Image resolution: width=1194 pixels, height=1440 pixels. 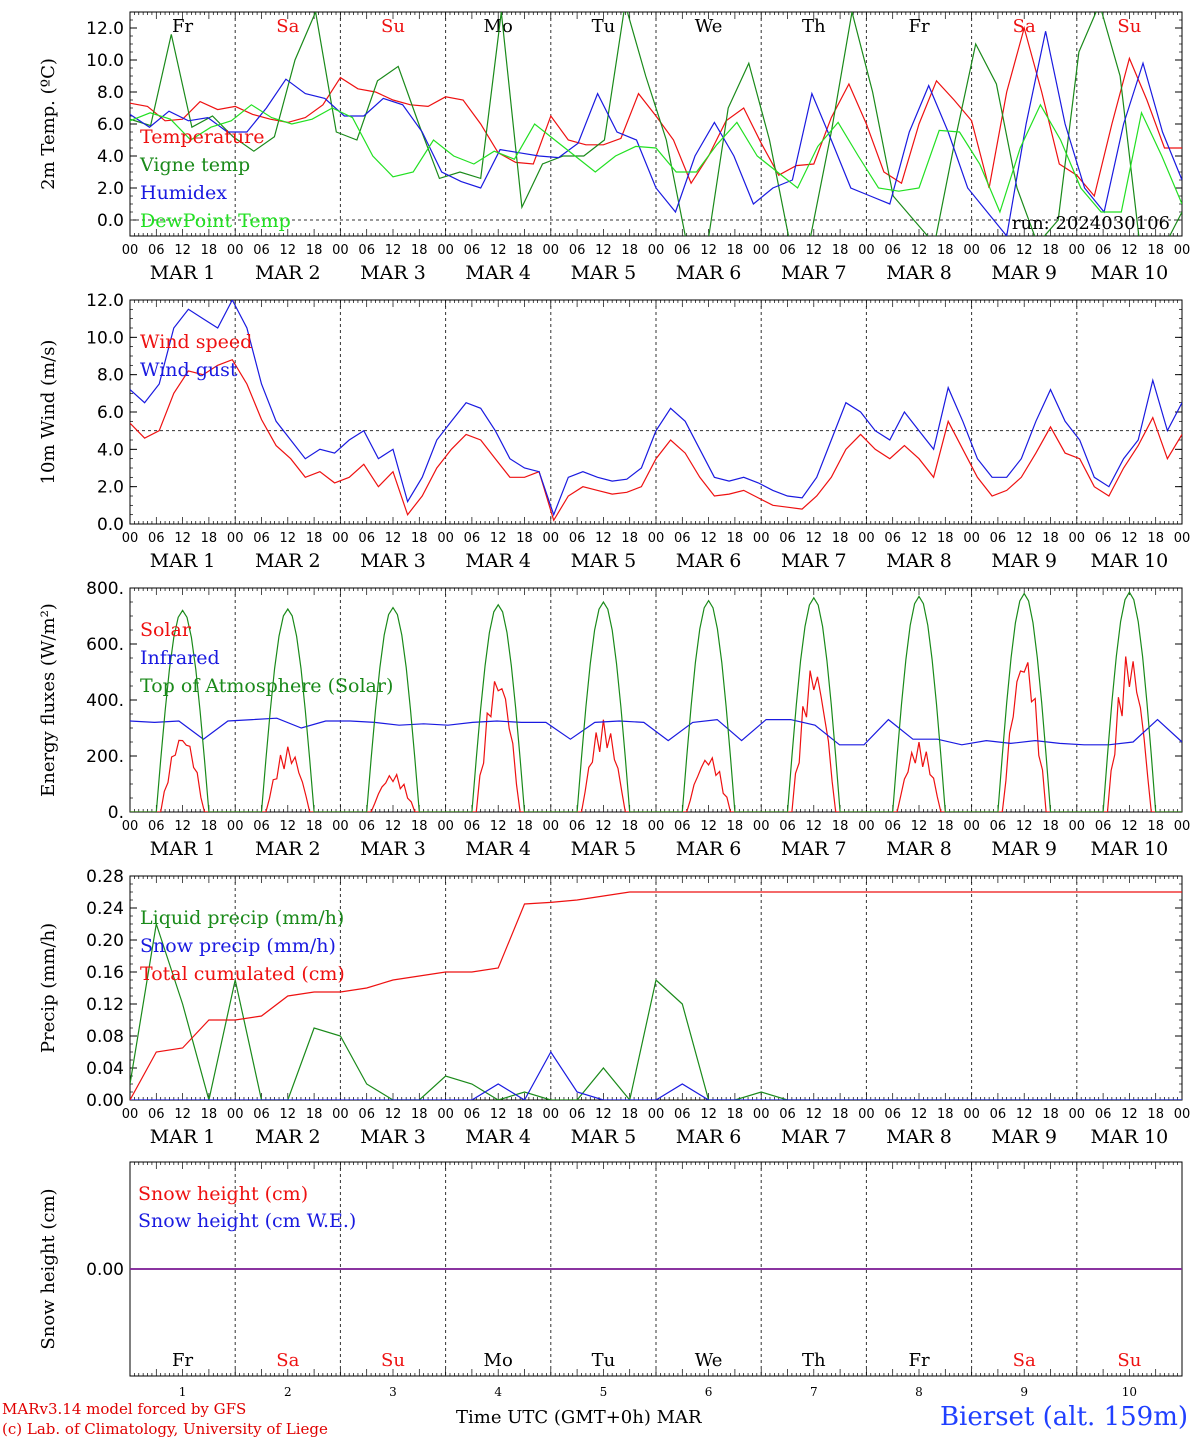 What do you see at coordinates (105, 909) in the screenshot?
I see `precip-ytick-label: 0.24` at bounding box center [105, 909].